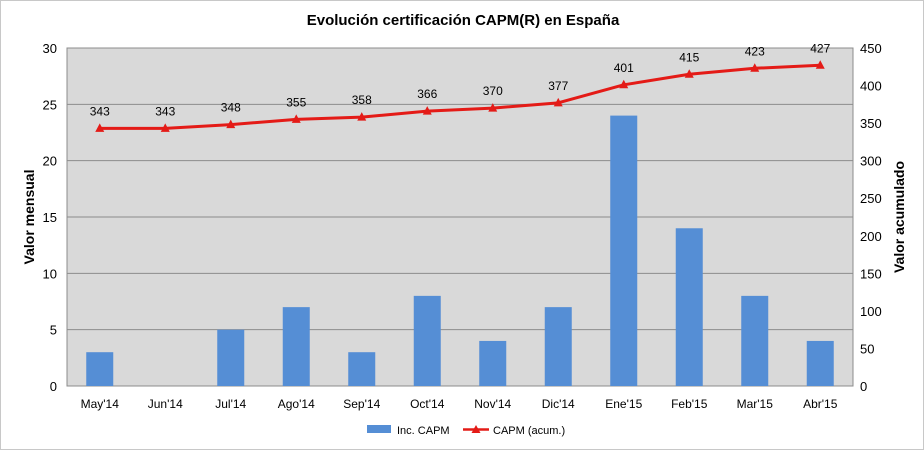 This screenshot has width=924, height=451. What do you see at coordinates (50, 273) in the screenshot?
I see `y-tick-label: 10` at bounding box center [50, 273].